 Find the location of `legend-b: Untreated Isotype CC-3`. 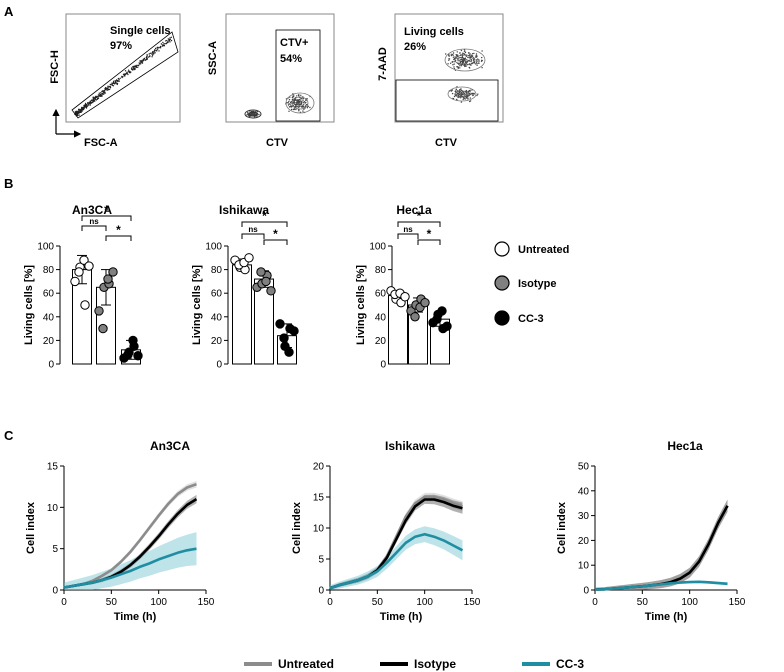

legend-b: Untreated Isotype CC-3 is located at coordinates (531, 283).